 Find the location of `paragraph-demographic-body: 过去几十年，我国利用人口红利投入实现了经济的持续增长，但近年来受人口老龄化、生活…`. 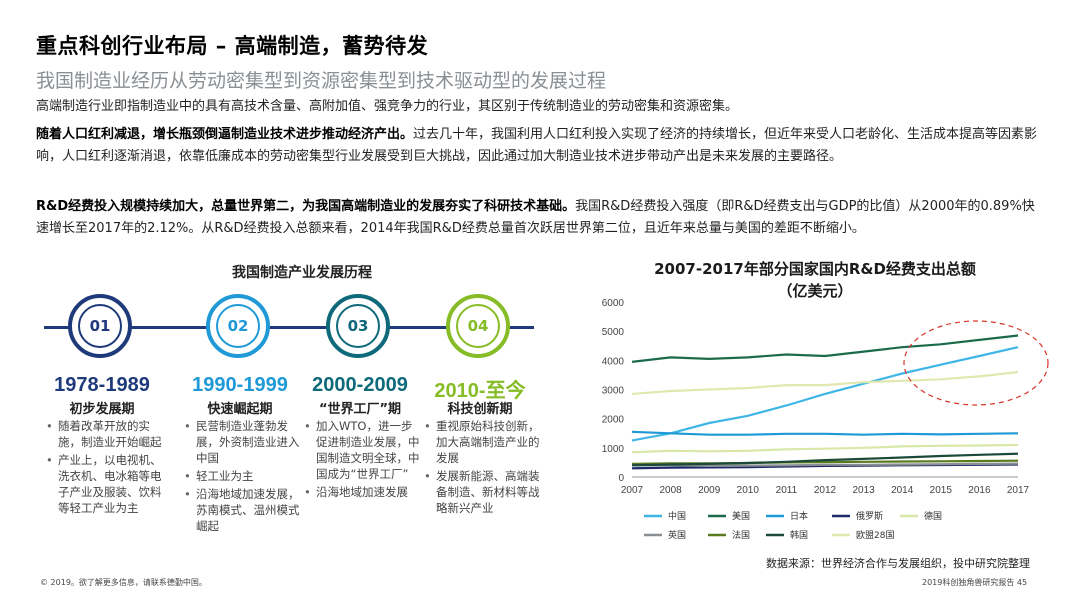

paragraph-demographic-body: 过去几十年，我国利用人口红利投入实现了经济的持续增长，但近年来受人口老龄化、生活… is located at coordinates (537, 145).